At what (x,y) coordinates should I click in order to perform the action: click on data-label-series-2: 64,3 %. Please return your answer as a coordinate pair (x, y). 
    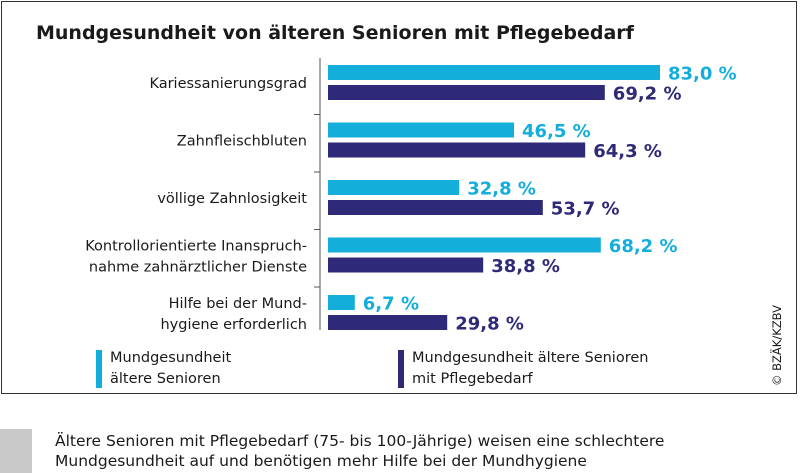
    Looking at the image, I should click on (627, 151).